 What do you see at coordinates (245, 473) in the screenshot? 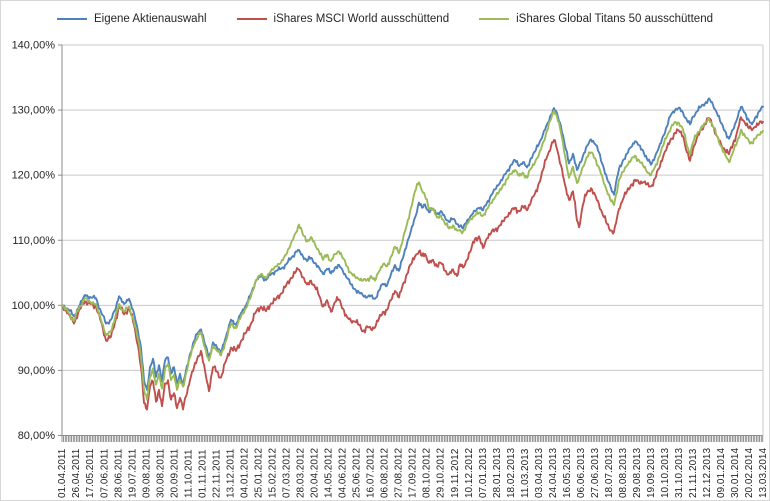
I see `svg-text: 04.01.2012` at bounding box center [245, 473].